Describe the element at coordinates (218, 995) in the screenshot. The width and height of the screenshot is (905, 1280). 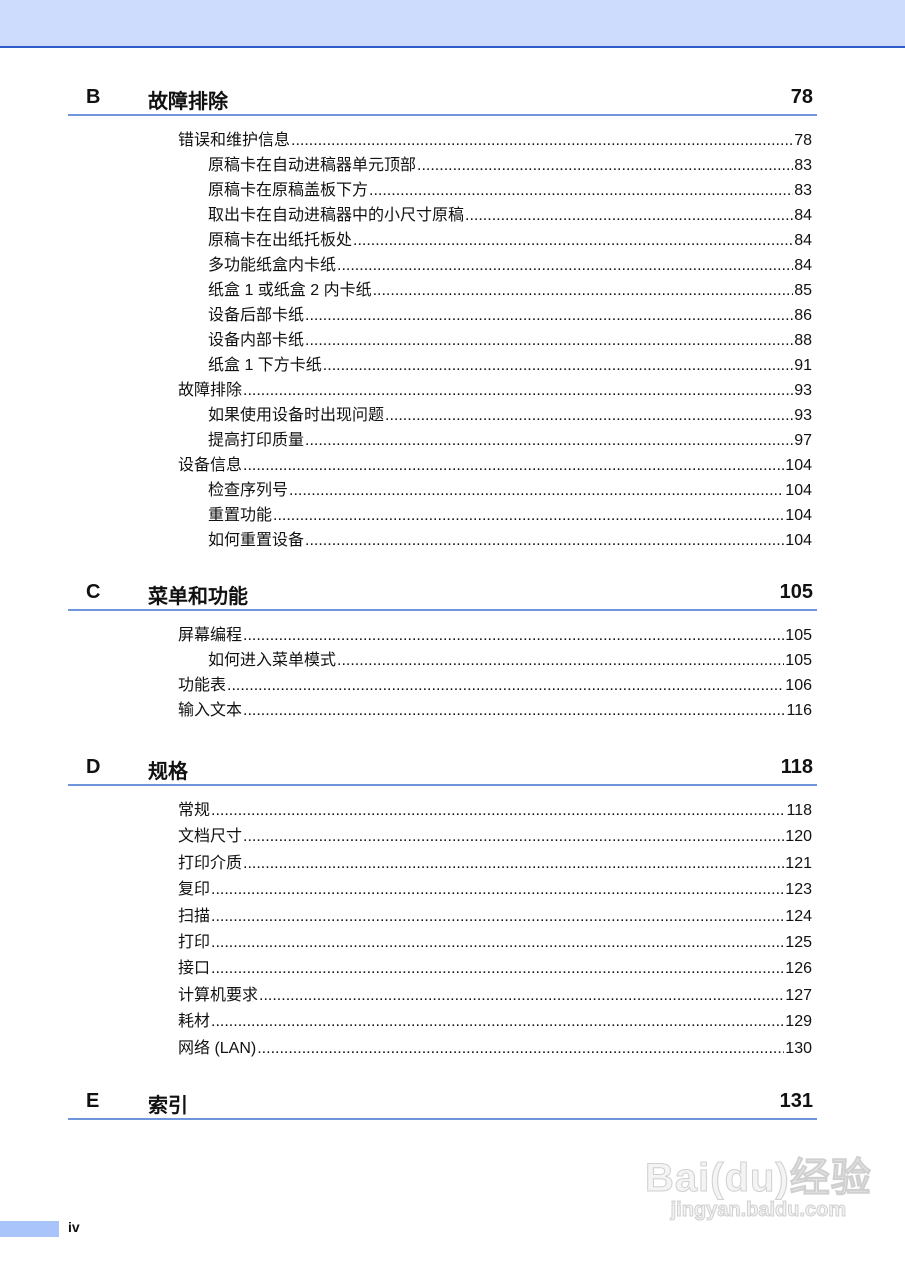
I see `entry-label: 计算机要求` at that location.